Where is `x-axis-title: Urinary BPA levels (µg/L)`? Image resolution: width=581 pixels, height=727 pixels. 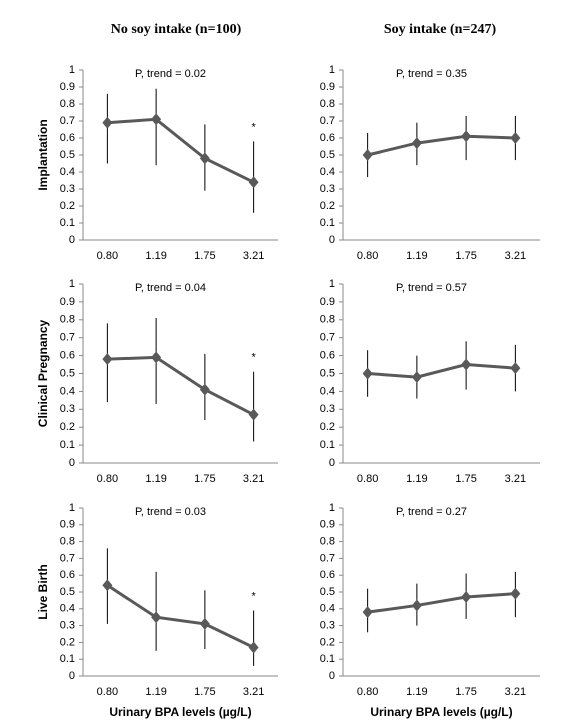
x-axis-title: Urinary BPA levels (µg/L) is located at coordinates (441, 712).